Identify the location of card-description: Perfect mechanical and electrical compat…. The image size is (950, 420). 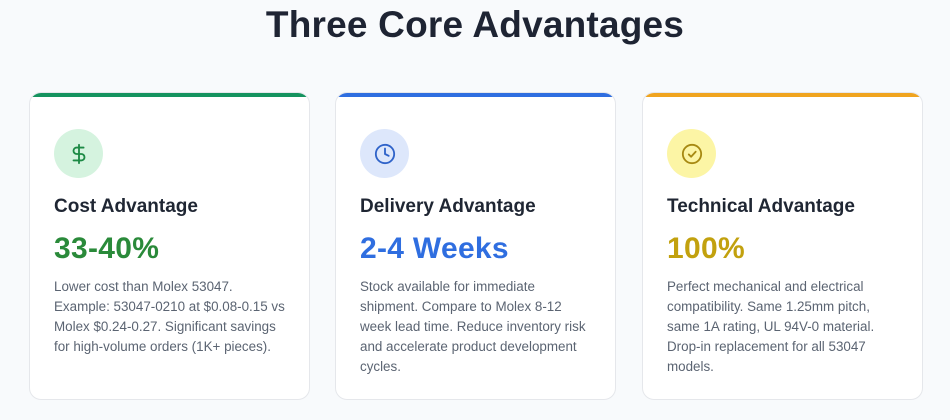
(771, 326).